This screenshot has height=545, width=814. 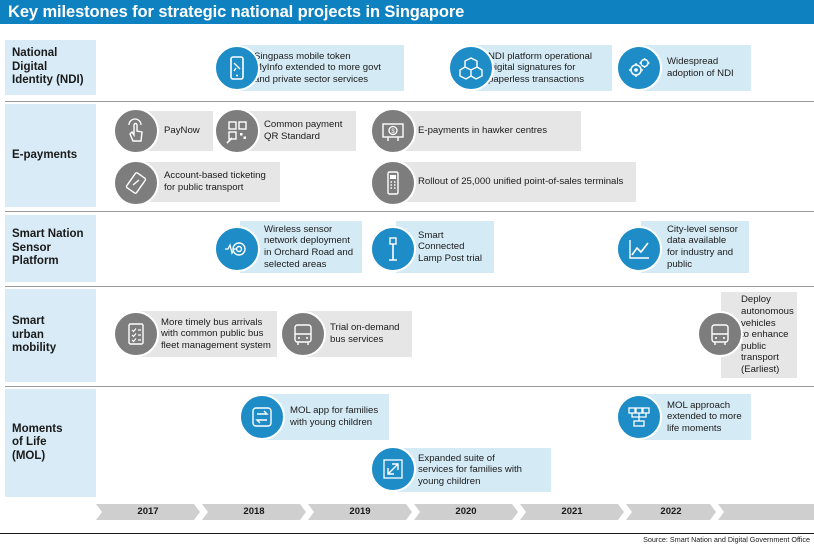 I want to click on line-chart-icon, so click(x=639, y=249).